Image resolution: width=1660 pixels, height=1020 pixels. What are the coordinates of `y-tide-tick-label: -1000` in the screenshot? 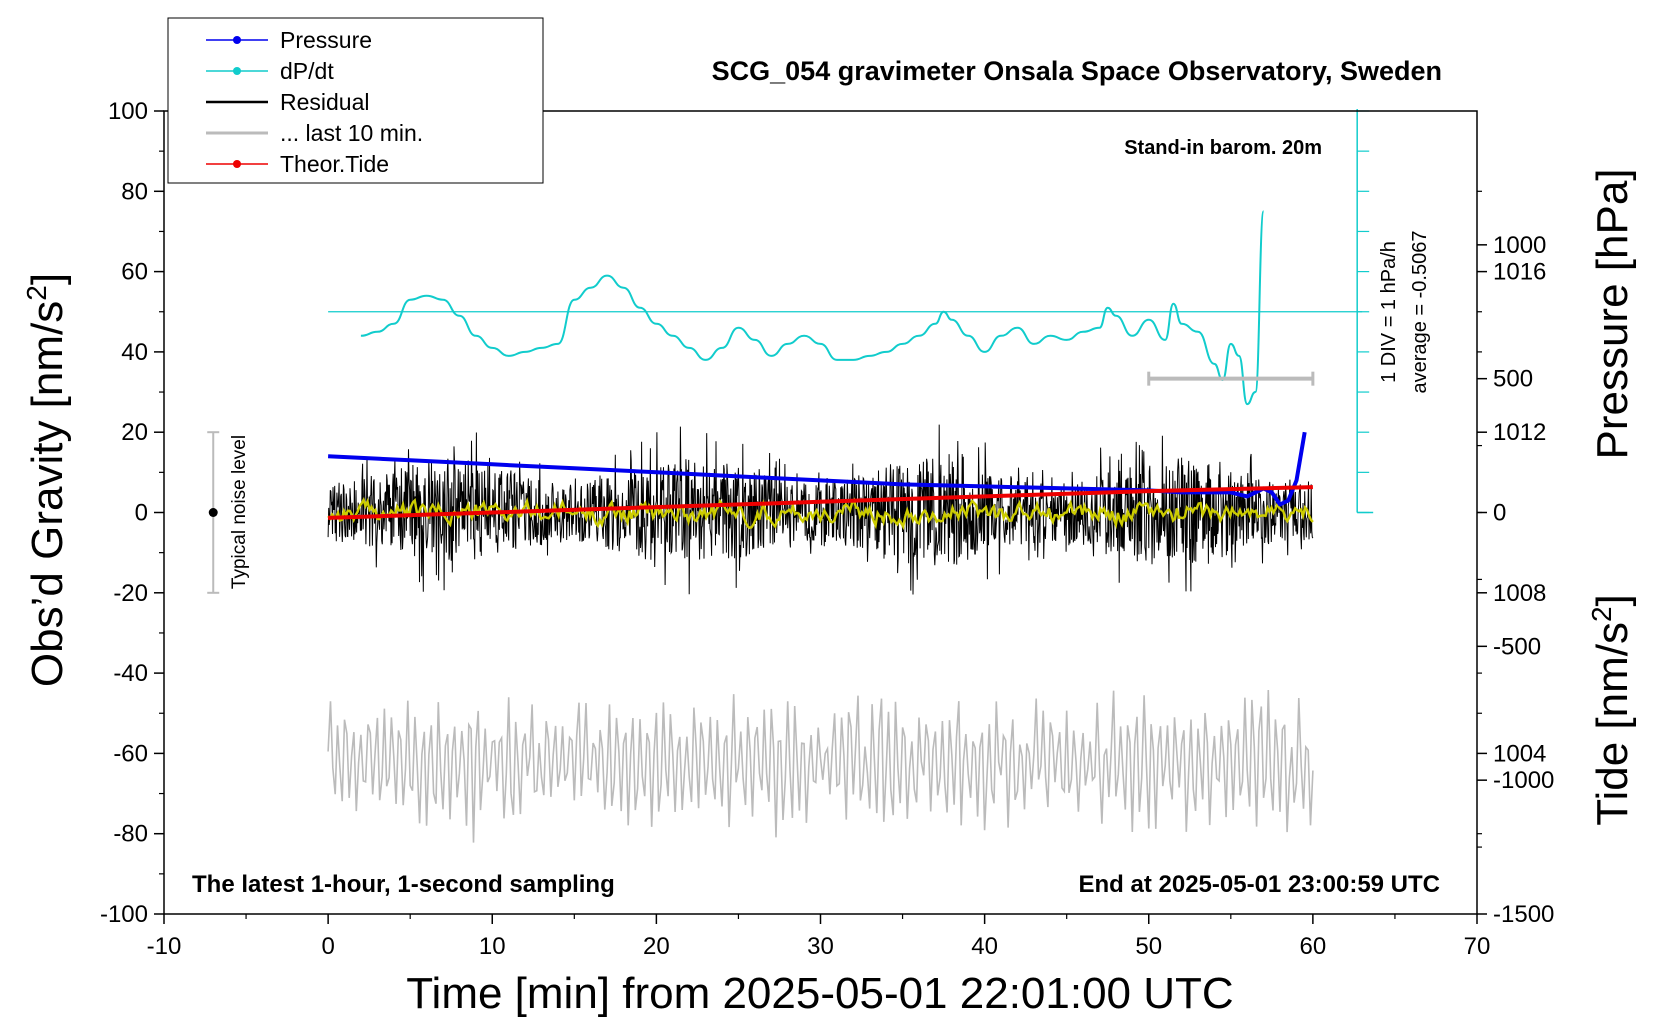 It's located at (1523, 780).